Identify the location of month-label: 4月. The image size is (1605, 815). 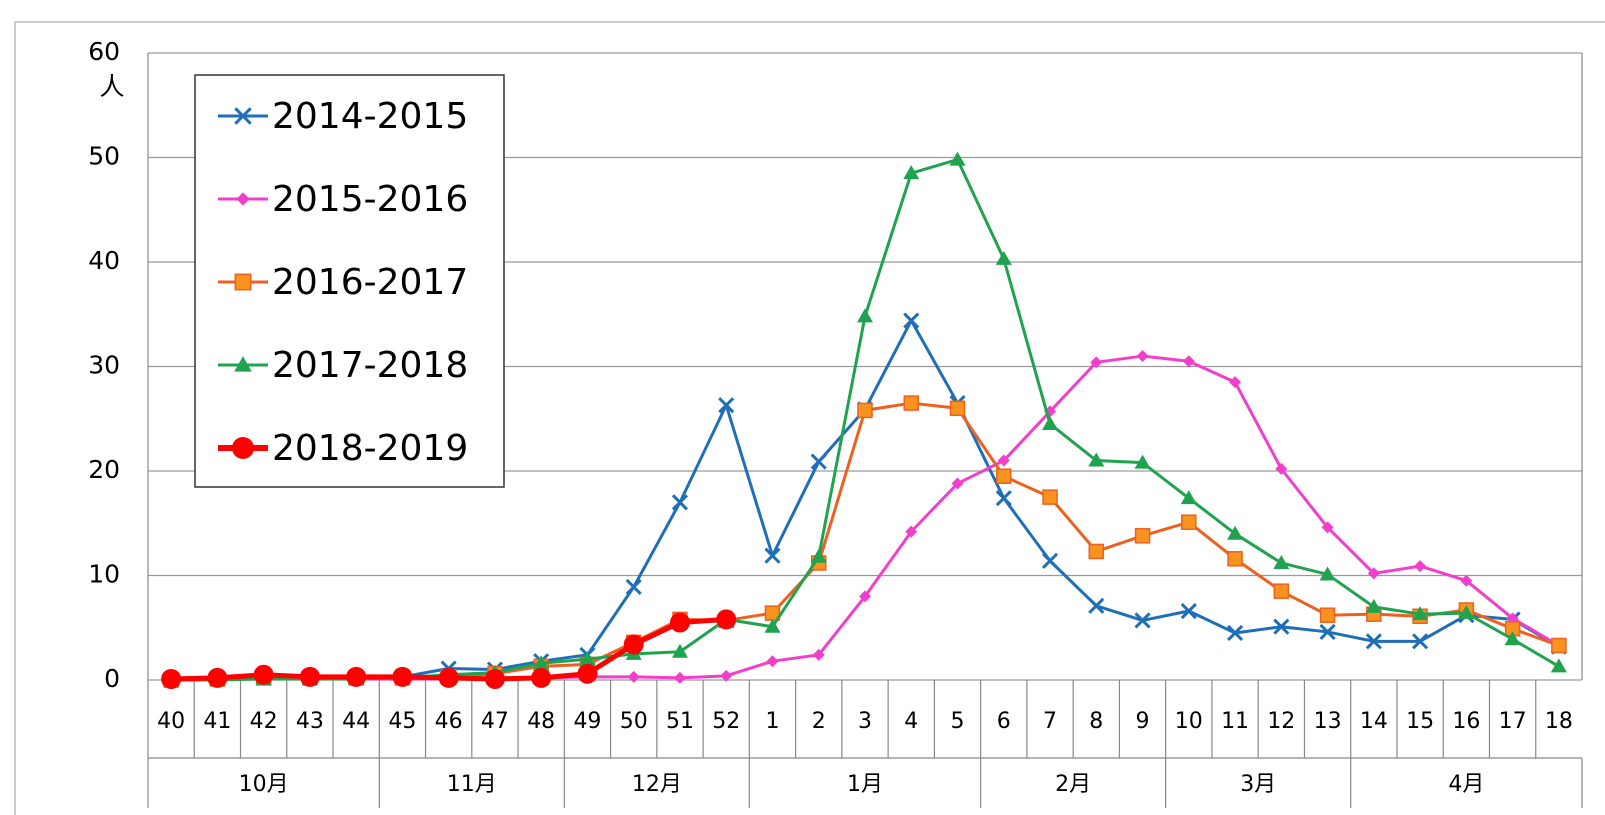
(1466, 784).